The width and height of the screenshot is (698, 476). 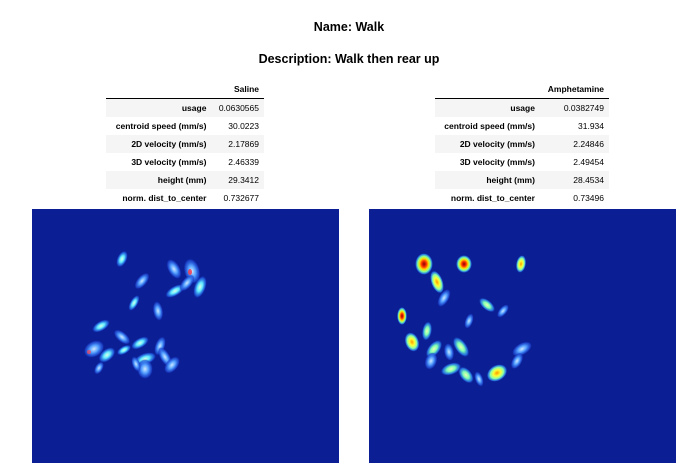 I want to click on row-value: 28.4534, so click(x=588, y=180).